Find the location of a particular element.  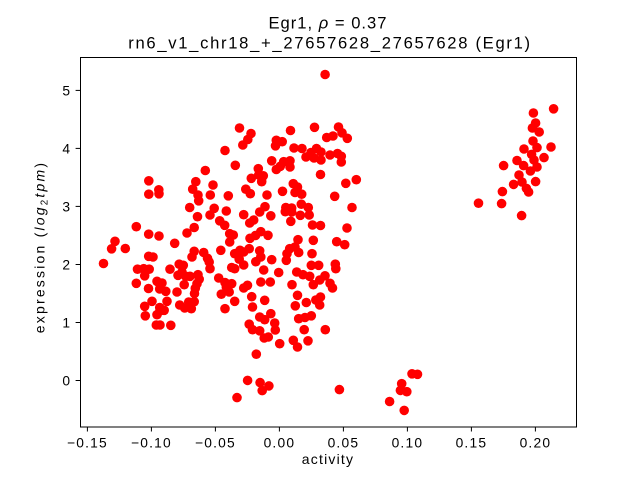

svg-text: −0.10 is located at coordinates (151, 443).